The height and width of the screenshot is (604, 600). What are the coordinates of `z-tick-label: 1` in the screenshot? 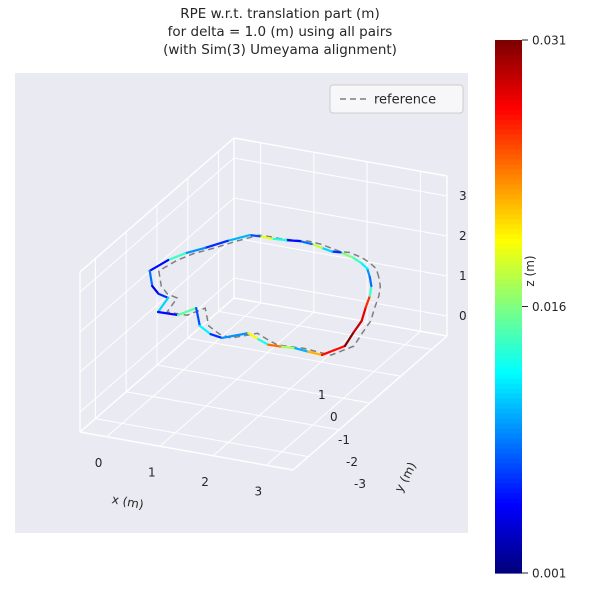 It's located at (463, 276).